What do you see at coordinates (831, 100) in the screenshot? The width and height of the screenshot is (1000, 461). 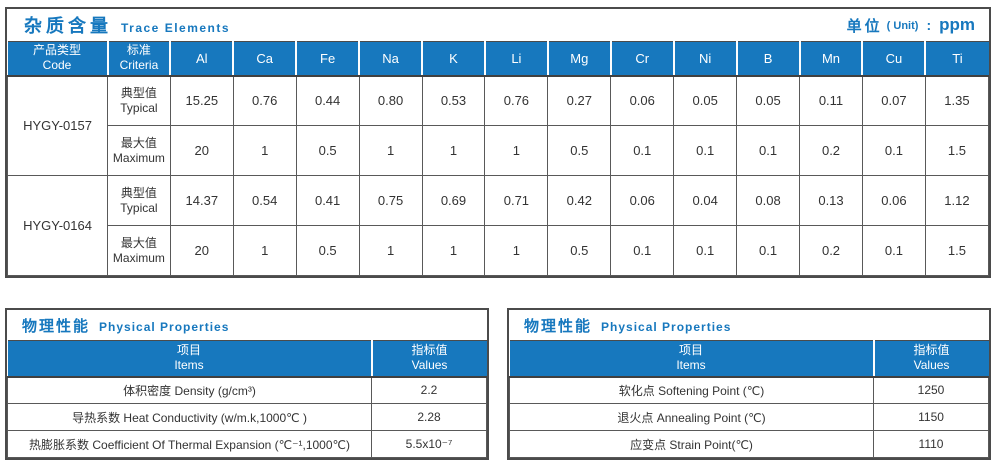 I see `value-cell: 0.11` at bounding box center [831, 100].